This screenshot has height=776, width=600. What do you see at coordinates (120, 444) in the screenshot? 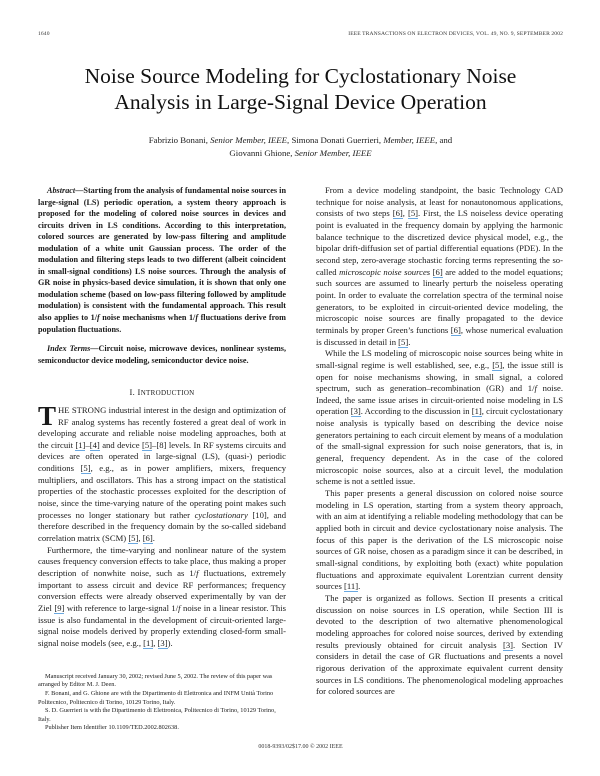
I see `text-run: and device` at bounding box center [120, 444].